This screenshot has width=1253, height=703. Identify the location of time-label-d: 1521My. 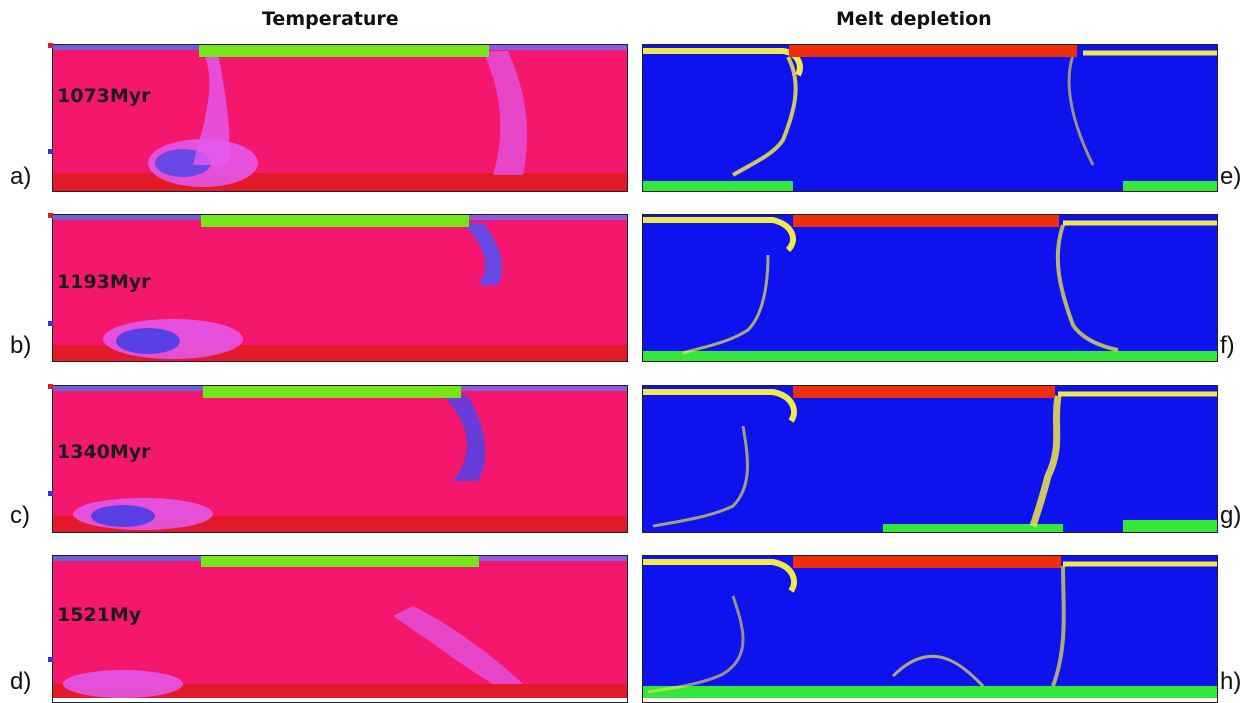
(99, 615).